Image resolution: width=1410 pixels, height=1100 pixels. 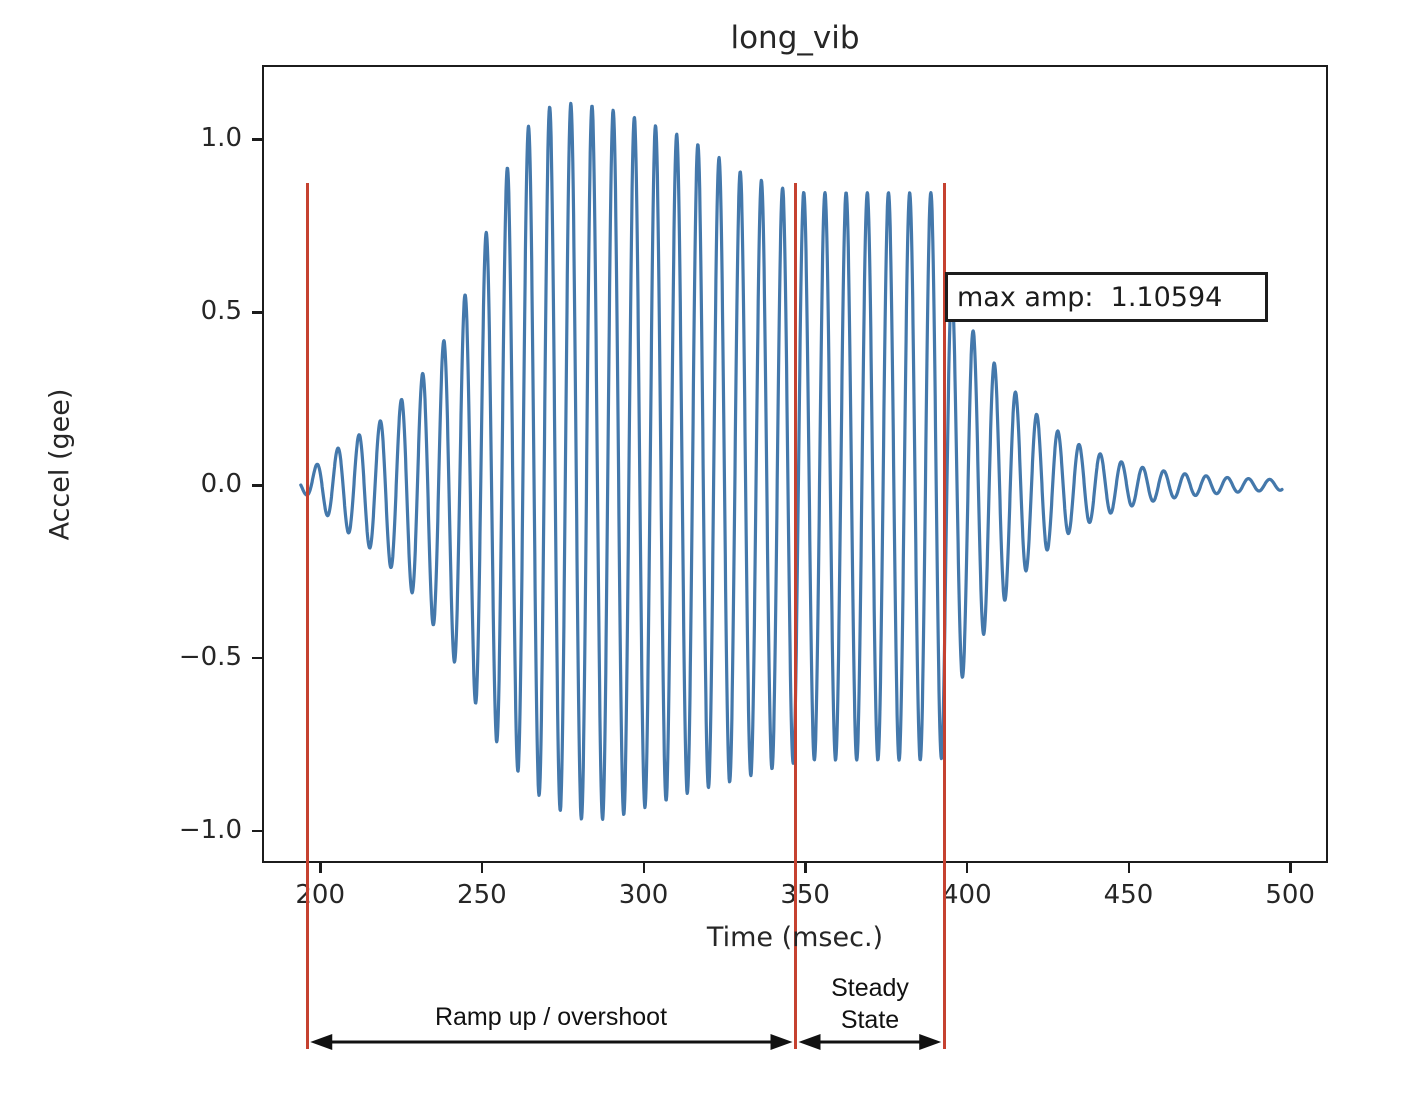 I want to click on steady-label-line1: Steady, so click(x=870, y=988).